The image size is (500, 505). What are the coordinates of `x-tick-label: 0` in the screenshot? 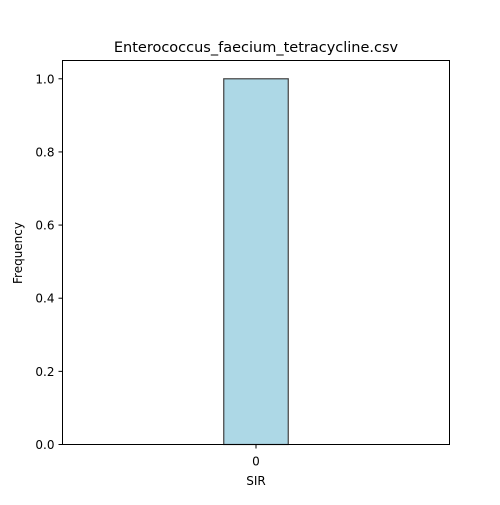 It's located at (256, 462).